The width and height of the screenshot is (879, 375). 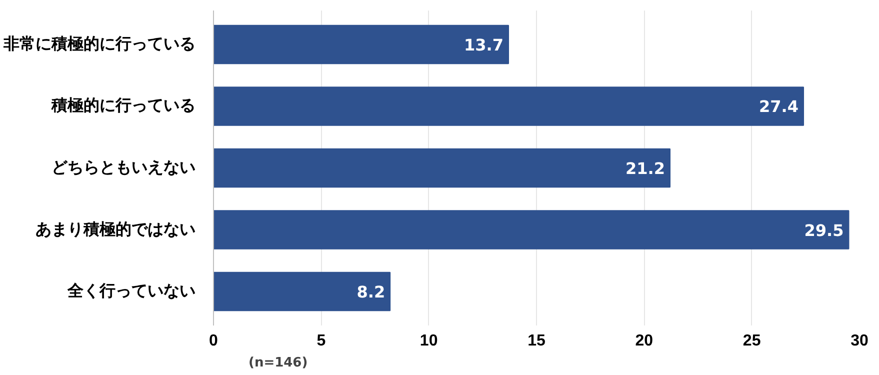 I want to click on y-tick-label: 非常に積極的に行っている, so click(x=99, y=43).